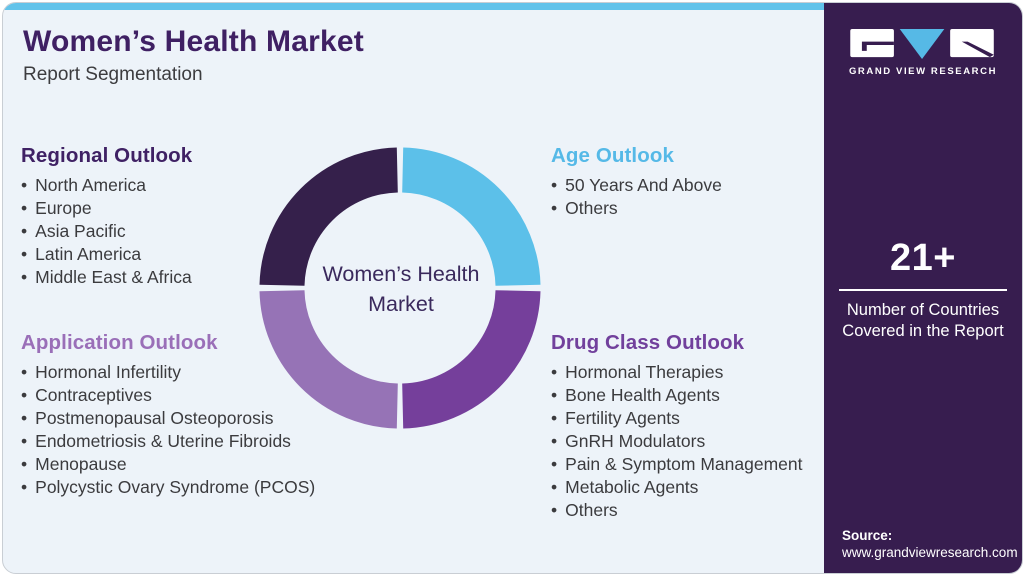 This screenshot has height=576, width=1025. Describe the element at coordinates (113, 74) in the screenshot. I see `page-subtitle: Report Segmentation` at that location.